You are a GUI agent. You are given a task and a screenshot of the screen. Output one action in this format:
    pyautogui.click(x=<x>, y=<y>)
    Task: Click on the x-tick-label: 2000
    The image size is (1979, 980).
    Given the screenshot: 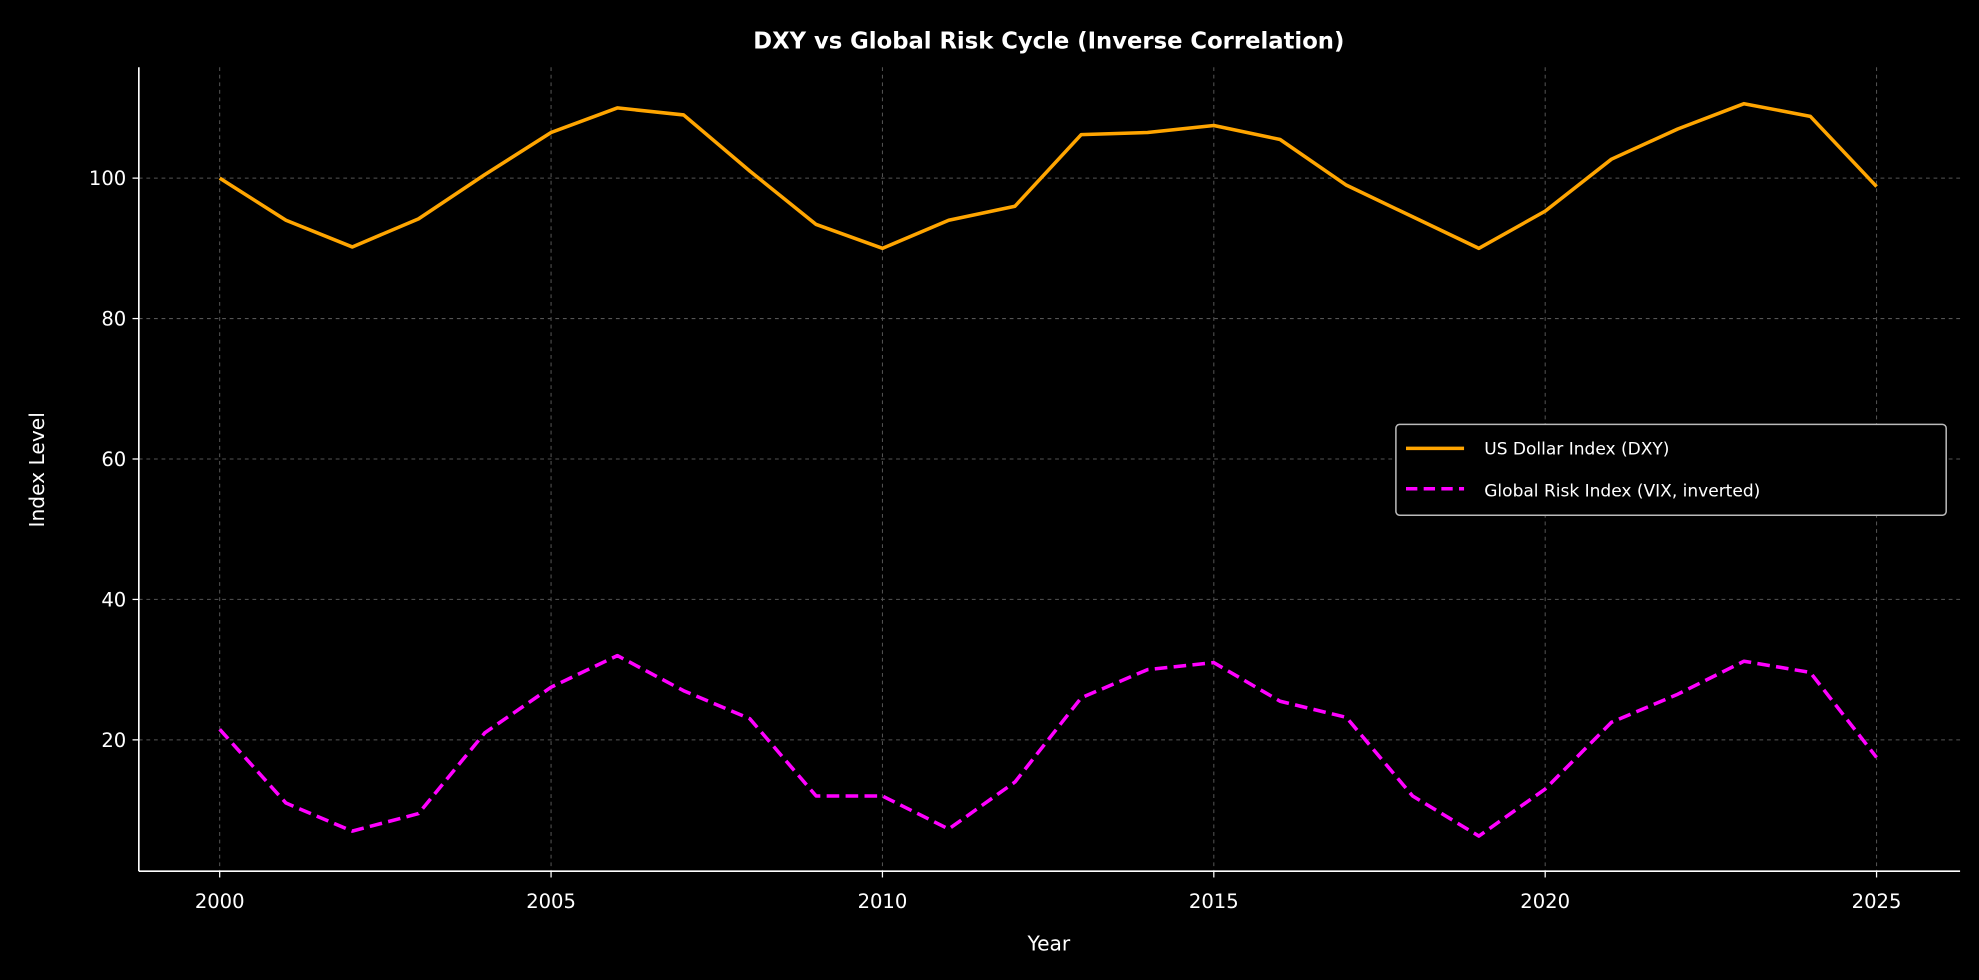 What is the action you would take?
    pyautogui.click(x=220, y=901)
    